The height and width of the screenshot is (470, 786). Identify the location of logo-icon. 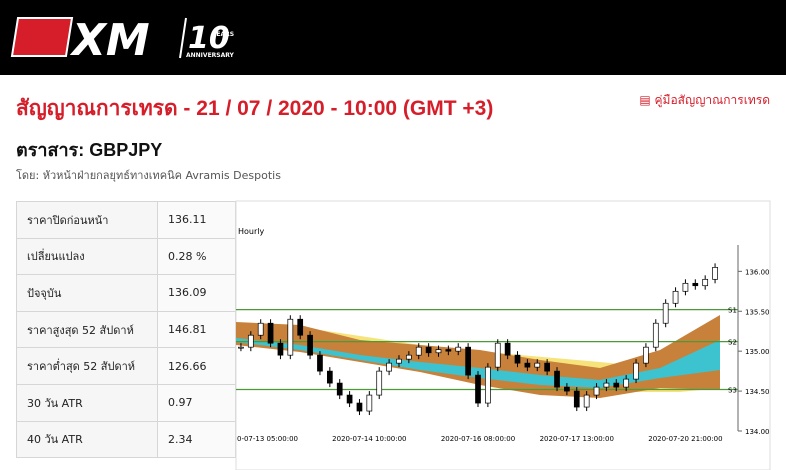
(42, 37).